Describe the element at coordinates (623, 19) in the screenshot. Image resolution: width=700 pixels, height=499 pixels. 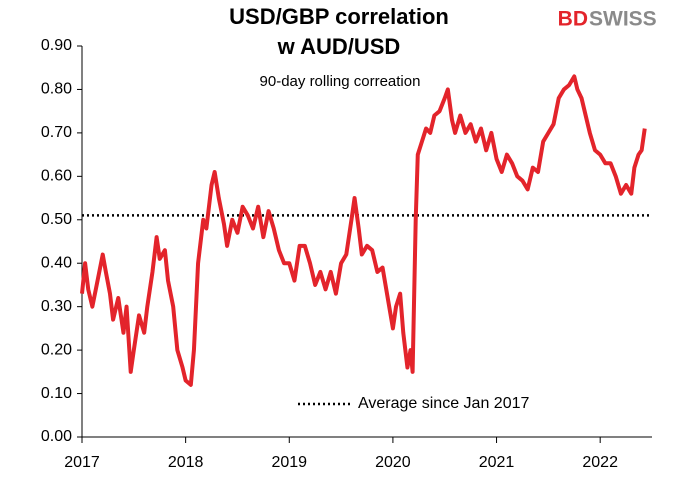
I see `logo: SWISS` at that location.